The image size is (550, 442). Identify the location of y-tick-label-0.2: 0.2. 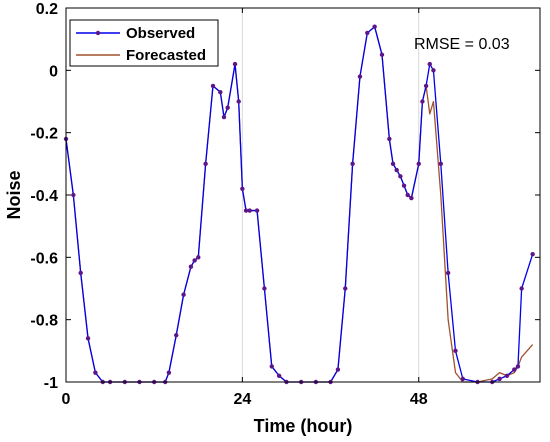
(47, 9).